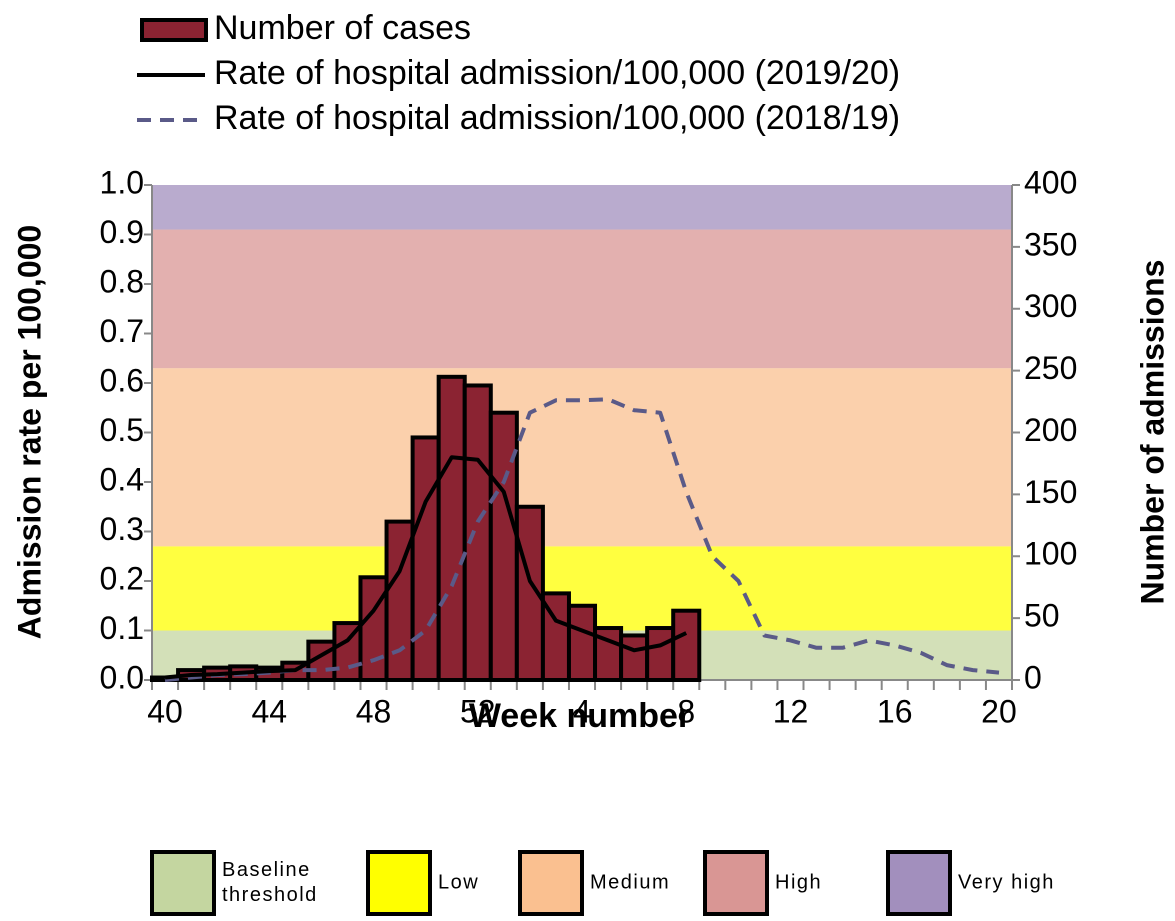 This screenshot has height=921, width=1175. Describe the element at coordinates (29, 432) in the screenshot. I see `y-axis-title: Admission rate per 100,000` at that location.